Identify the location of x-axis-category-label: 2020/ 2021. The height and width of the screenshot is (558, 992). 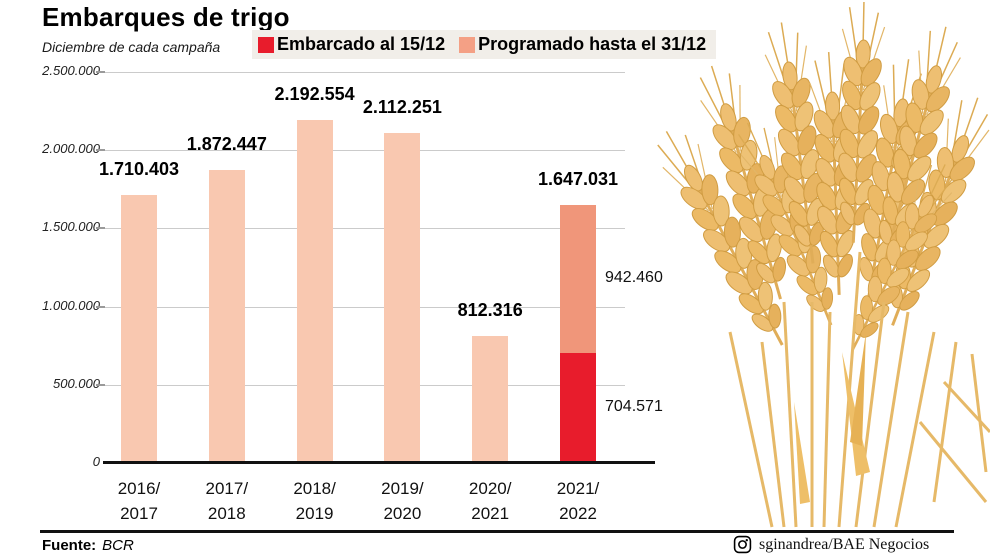
(490, 501).